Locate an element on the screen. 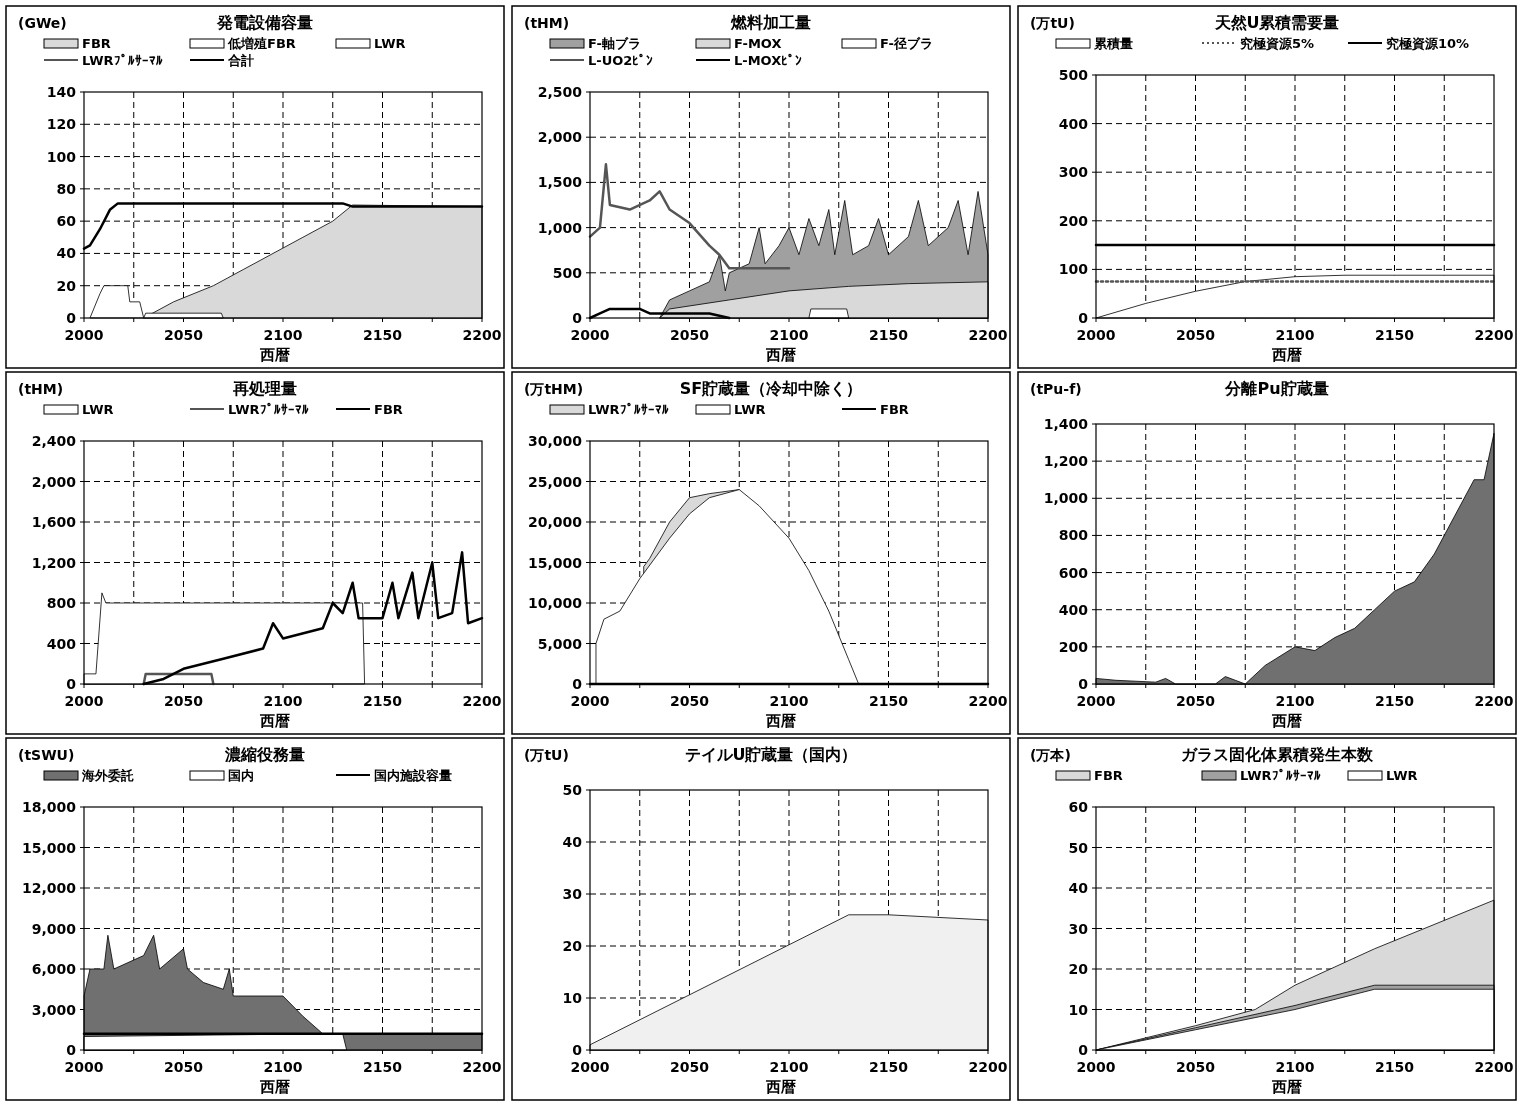 The height and width of the screenshot is (1108, 1532). legend-item: L-MOXﾋﾟﾝ is located at coordinates (749, 60).